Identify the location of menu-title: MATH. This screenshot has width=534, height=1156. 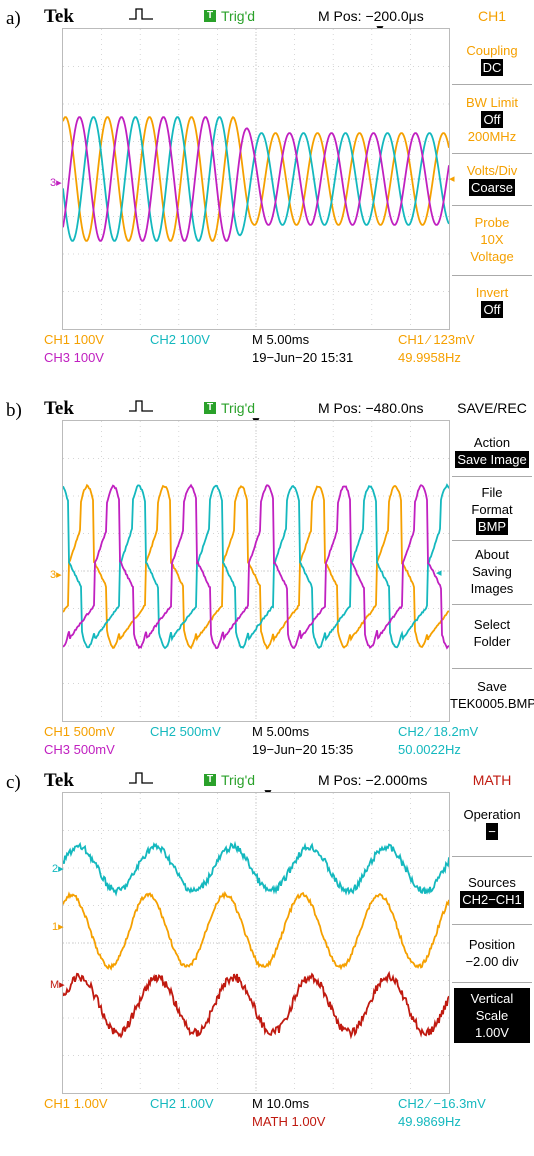
(492, 780).